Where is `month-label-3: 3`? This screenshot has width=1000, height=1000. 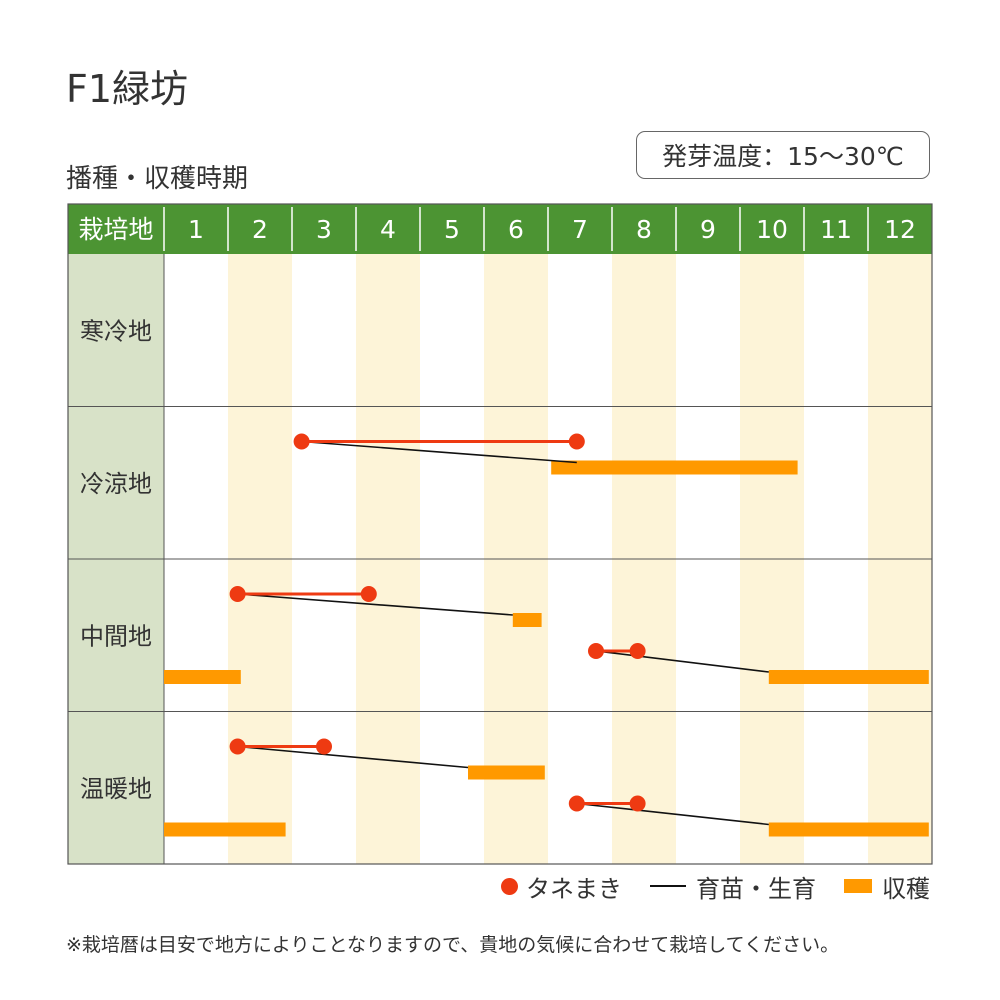
month-label-3: 3 is located at coordinates (324, 229).